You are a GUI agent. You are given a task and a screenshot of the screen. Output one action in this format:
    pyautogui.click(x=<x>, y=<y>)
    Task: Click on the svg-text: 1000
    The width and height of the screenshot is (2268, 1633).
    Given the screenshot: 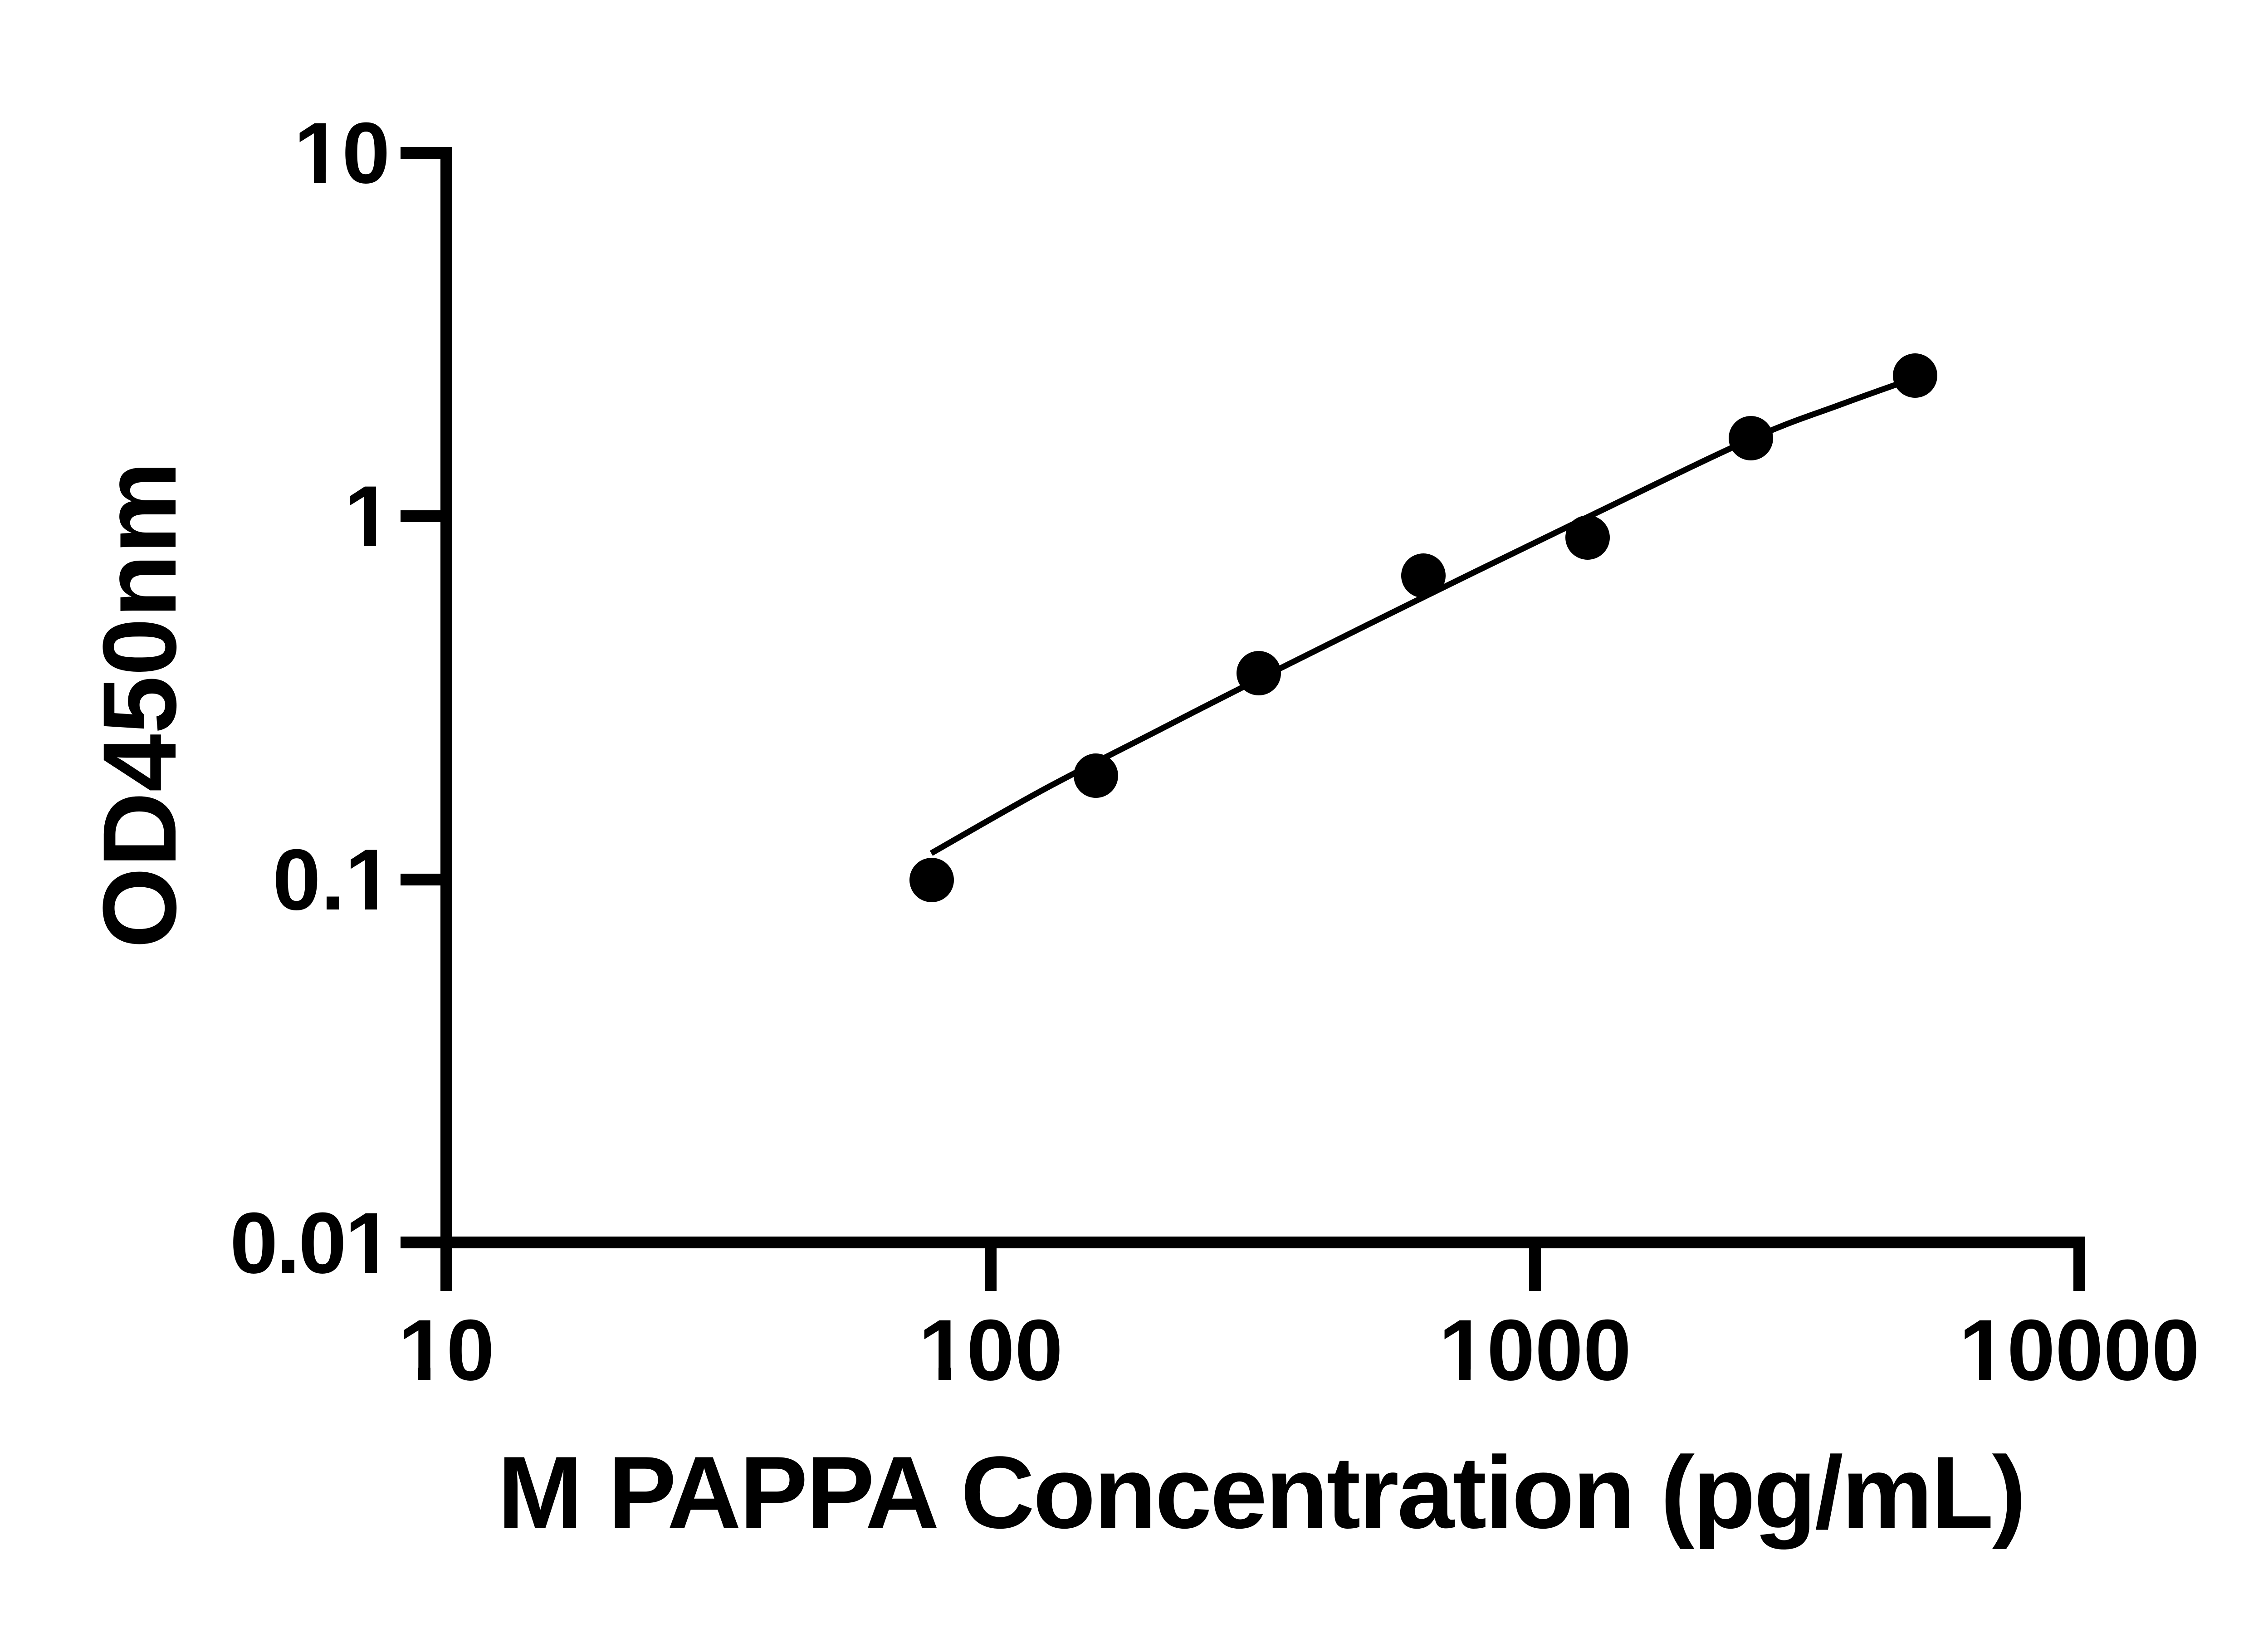 What is the action you would take?
    pyautogui.click(x=1536, y=1350)
    